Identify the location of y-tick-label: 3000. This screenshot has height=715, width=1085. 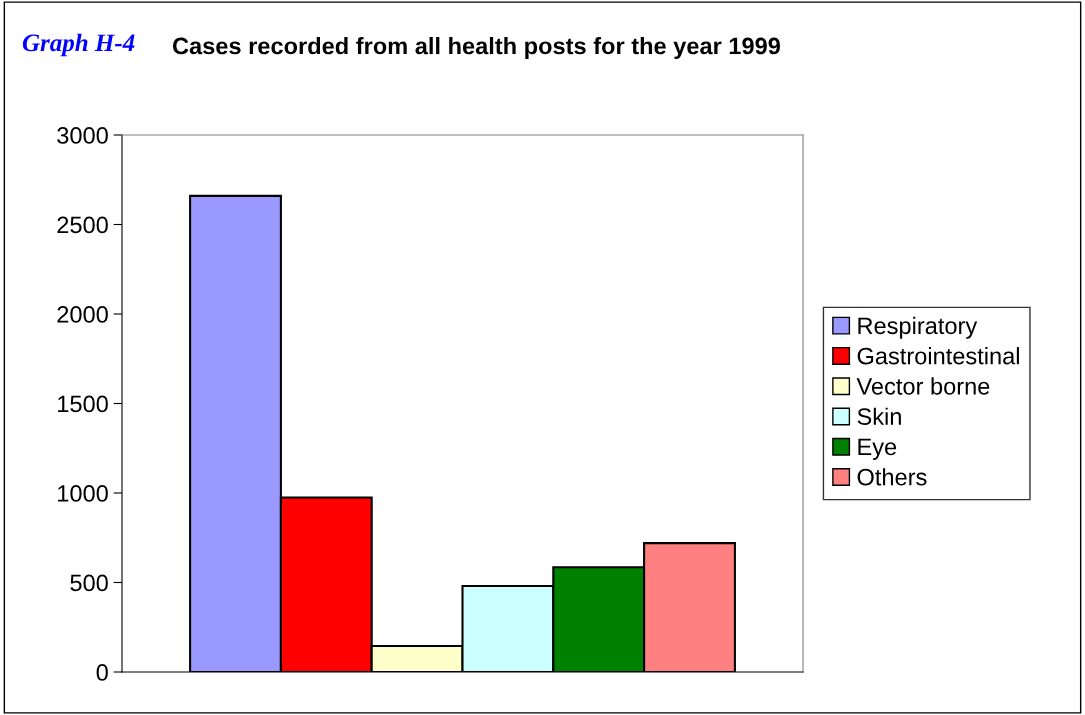
(82, 135).